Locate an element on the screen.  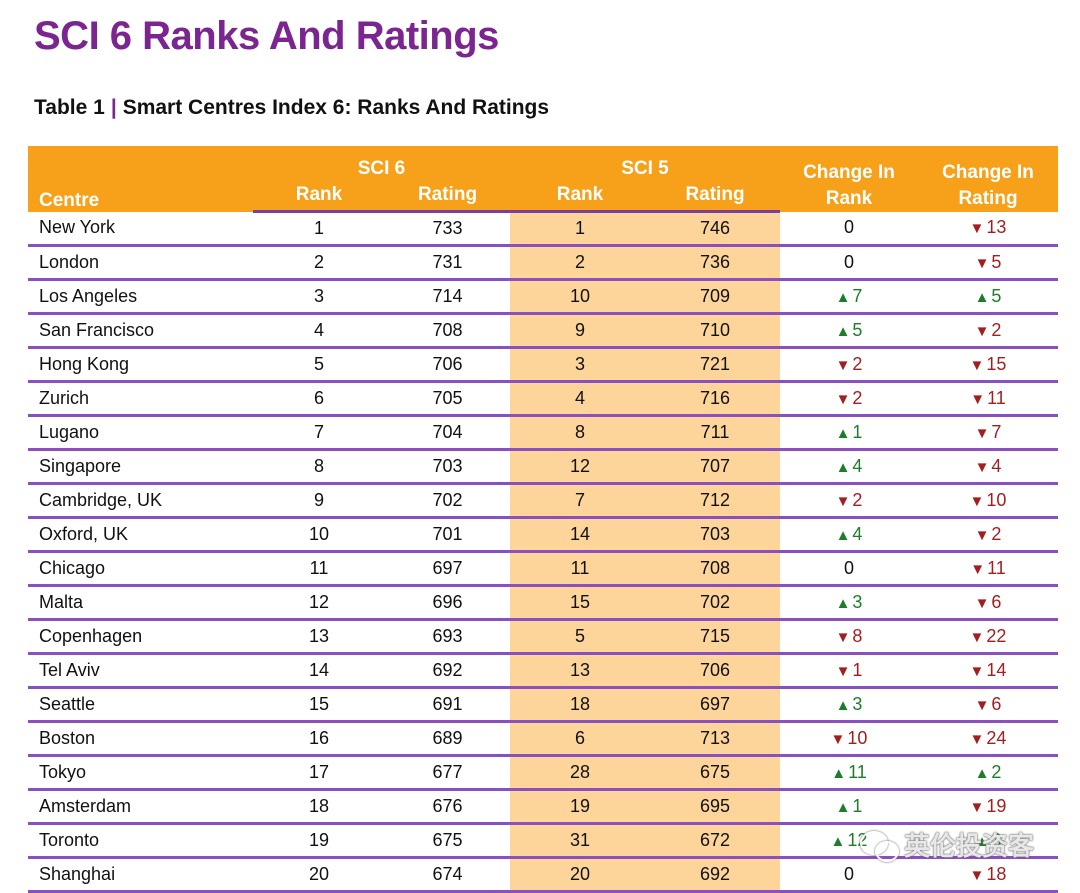
change-value: 0 is located at coordinates (848, 568).